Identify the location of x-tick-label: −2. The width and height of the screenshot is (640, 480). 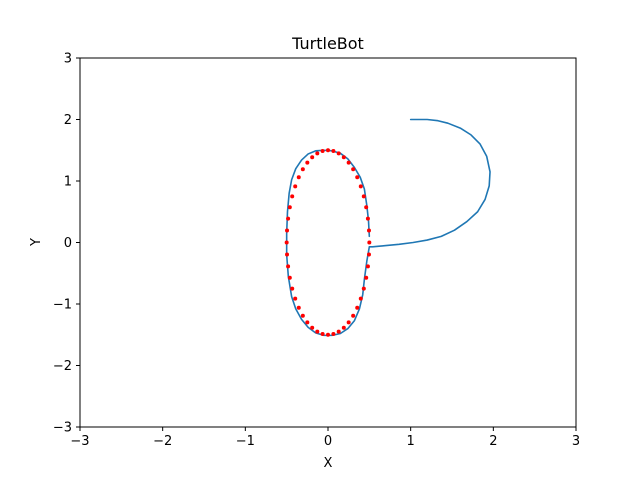
(162, 441).